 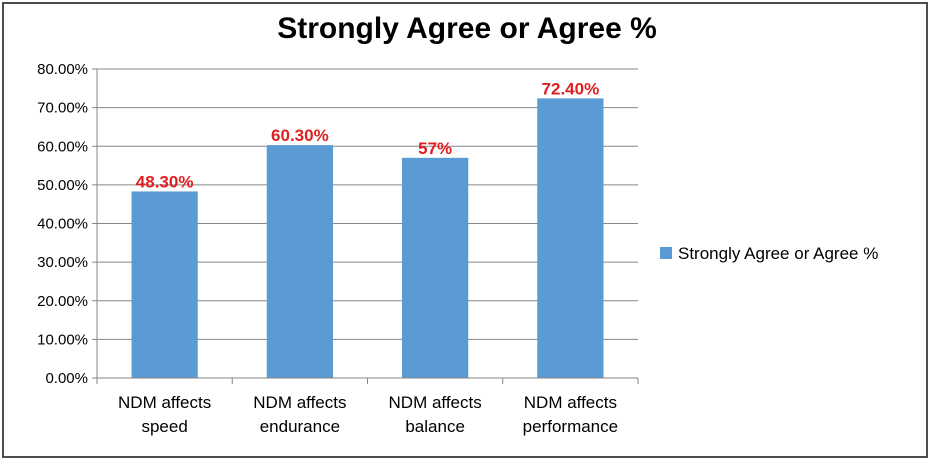 What do you see at coordinates (62, 69) in the screenshot?
I see `y-tick-label: 80.00%` at bounding box center [62, 69].